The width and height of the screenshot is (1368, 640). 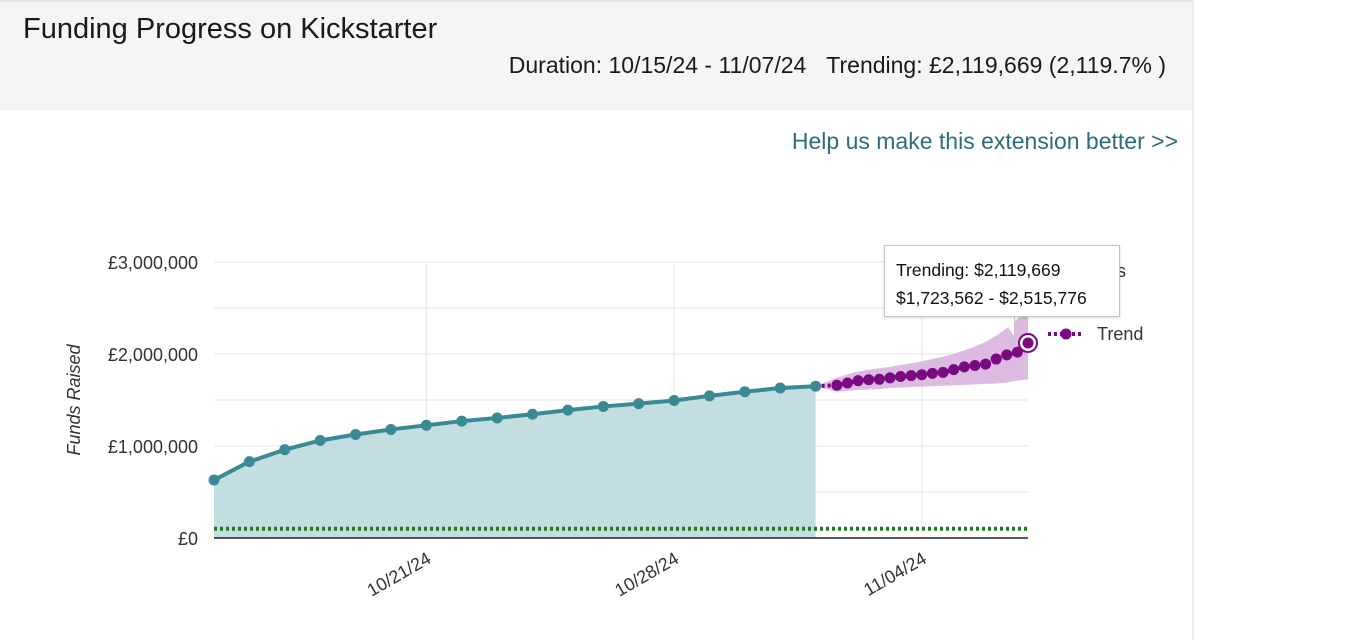 What do you see at coordinates (874, 65) in the screenshot?
I see `trending-label: Trending:` at bounding box center [874, 65].